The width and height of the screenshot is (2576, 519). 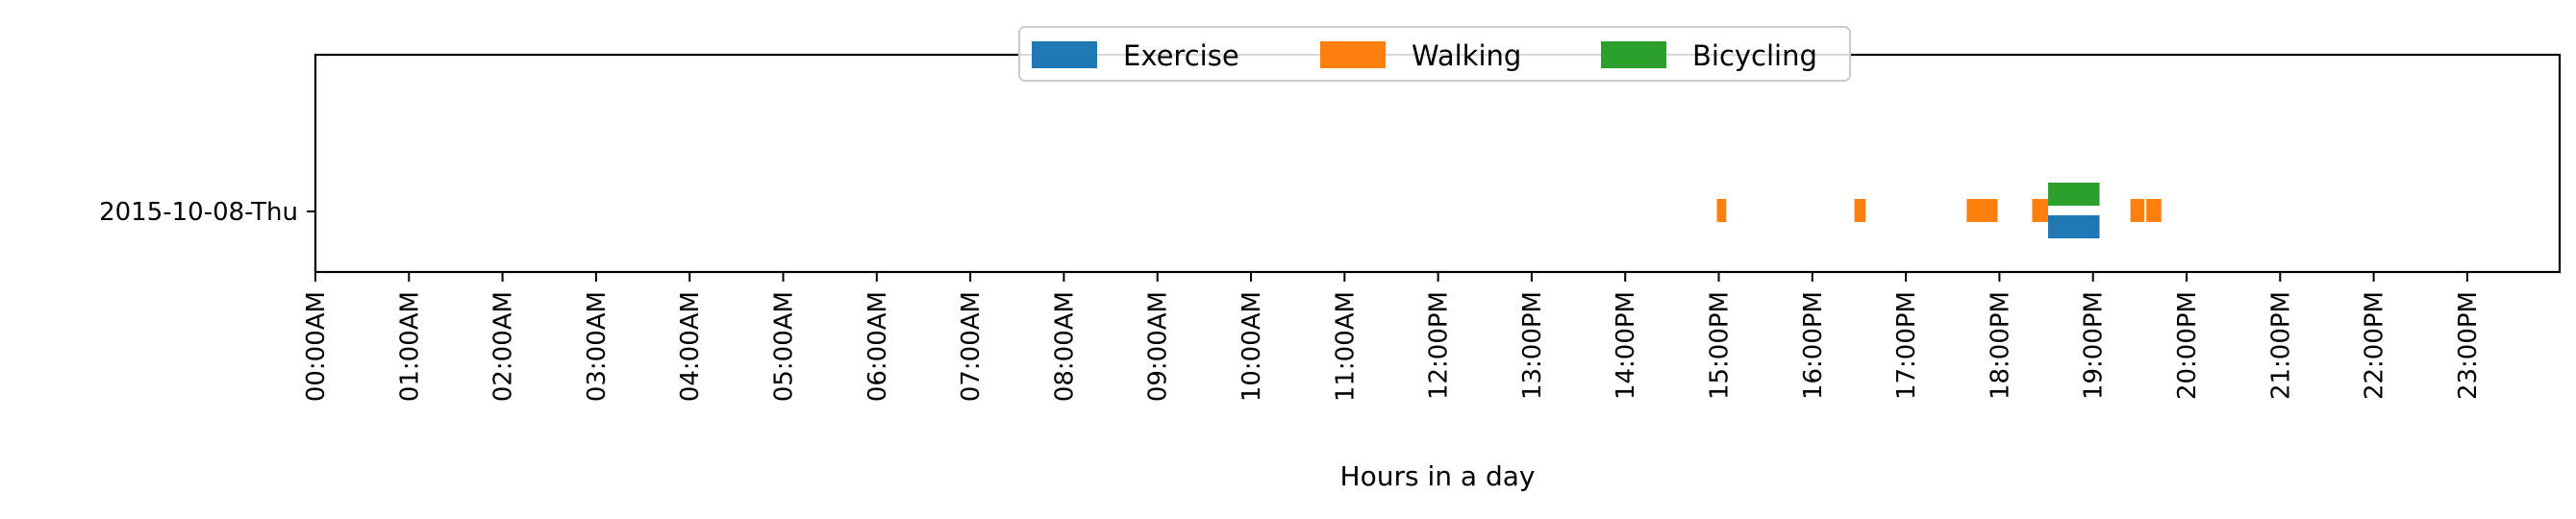 I want to click on x-axis-label: Hours in a day, so click(x=1438, y=476).